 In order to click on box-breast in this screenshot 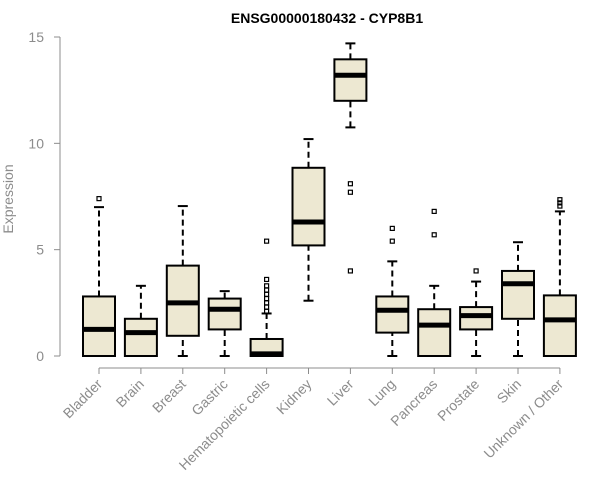, I will do `click(182, 281)`.